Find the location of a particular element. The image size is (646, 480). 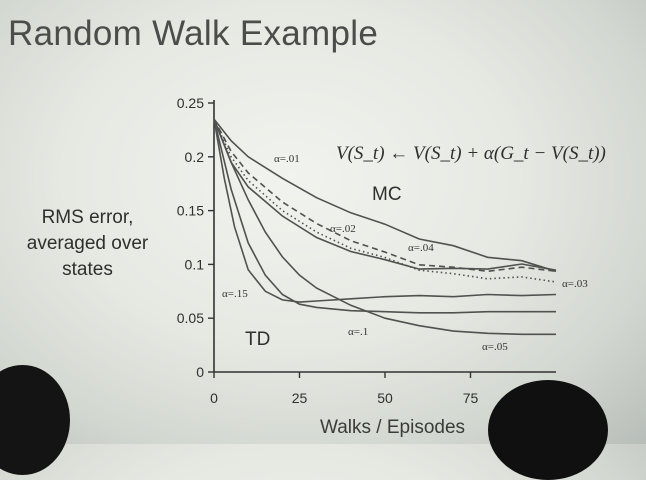

update-equation: V(S_t) ← V(S_t) + α(G_t − V(S_t)) is located at coordinates (471, 153).